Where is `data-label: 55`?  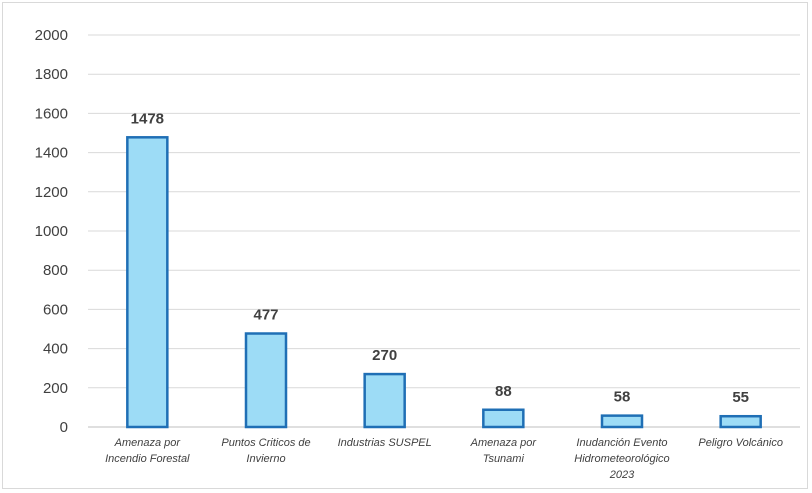
data-label: 55 is located at coordinates (740, 397).